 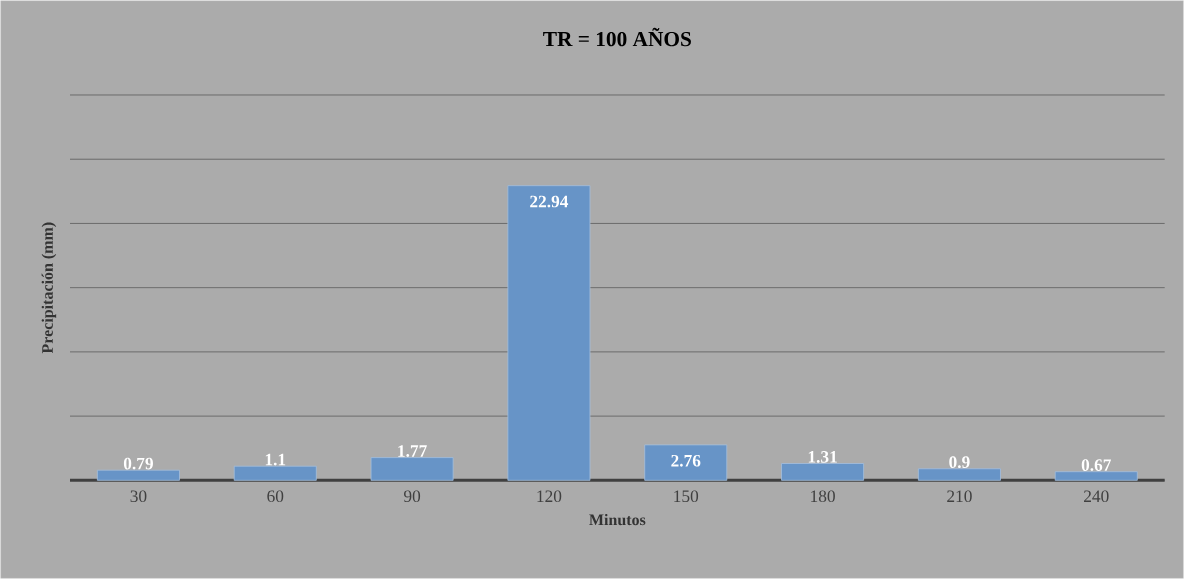 I want to click on data-label: 1.31, so click(x=822, y=457).